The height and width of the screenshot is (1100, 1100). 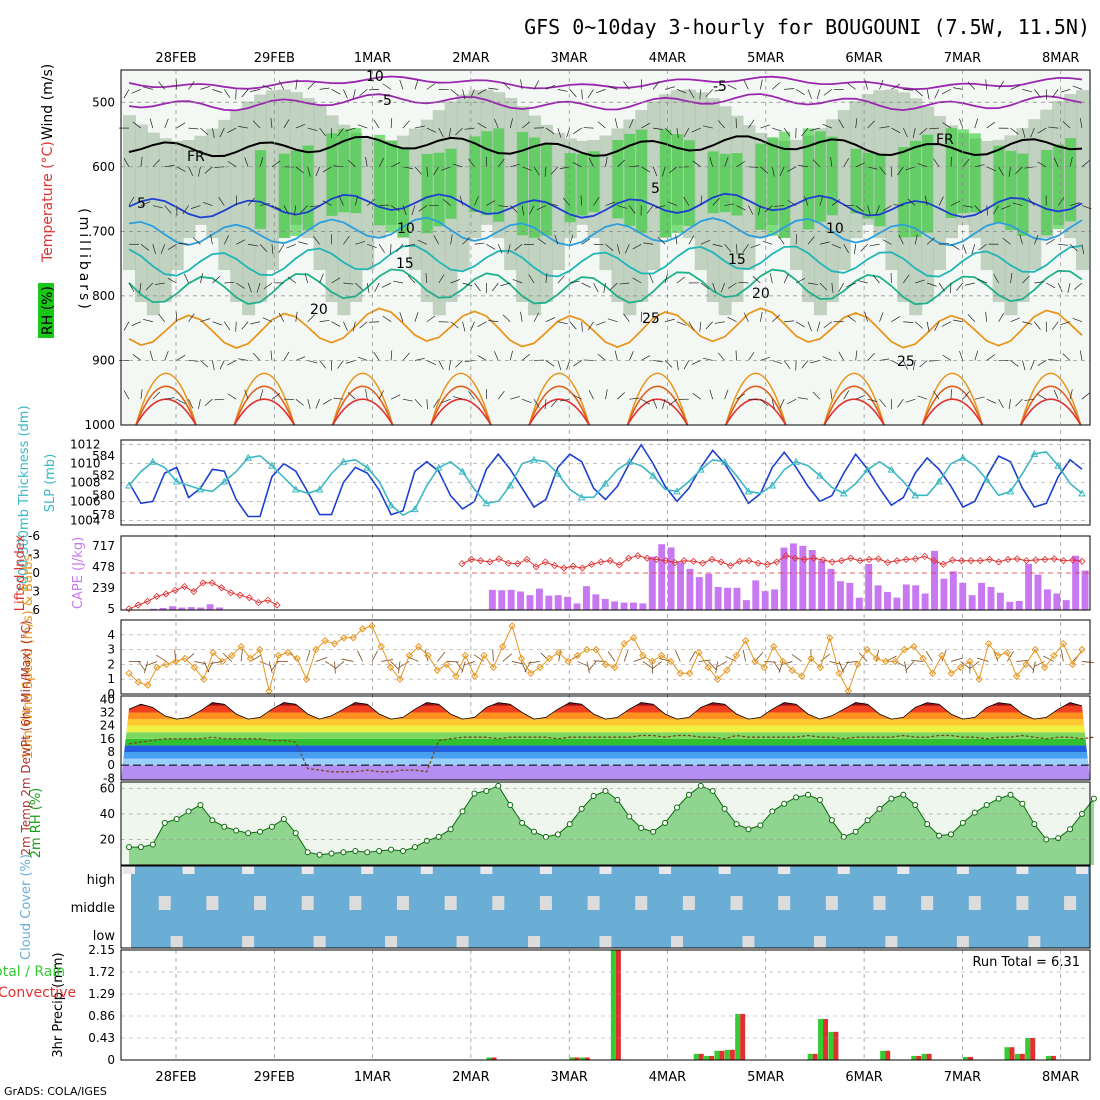 I want to click on li-point, so click(x=490, y=562).